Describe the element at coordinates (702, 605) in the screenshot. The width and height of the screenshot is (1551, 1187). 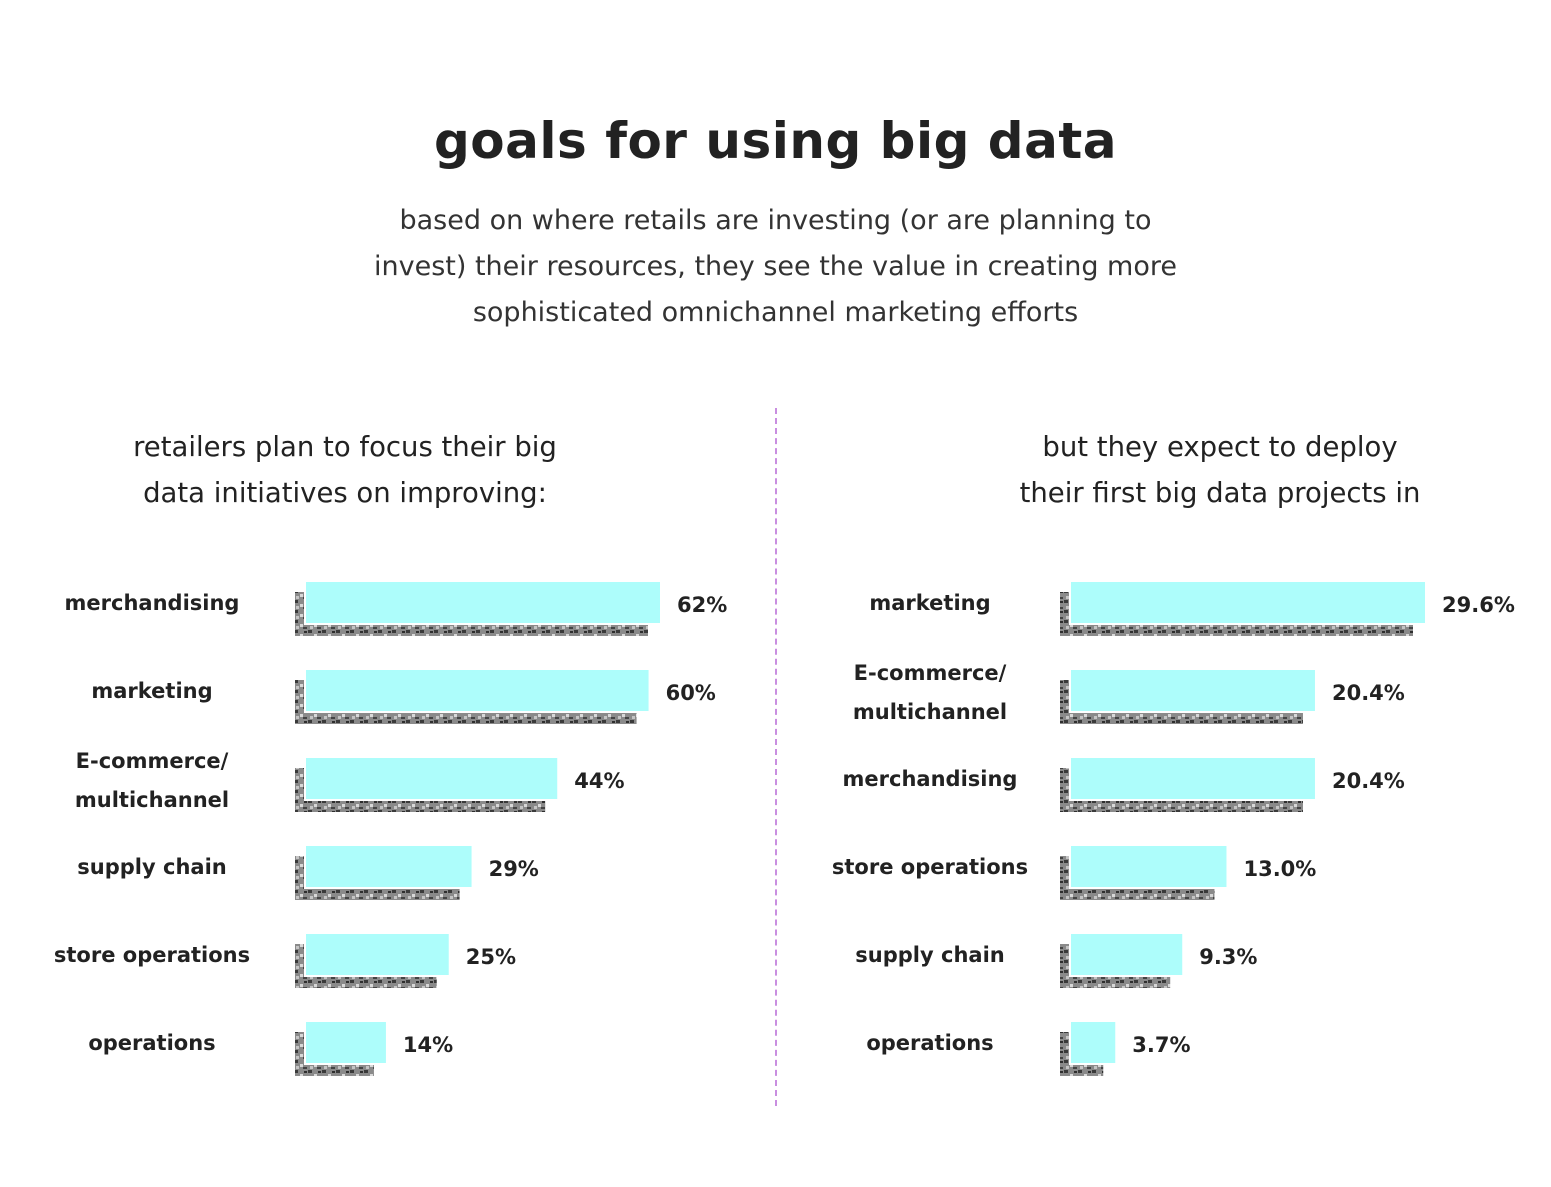
I see `left-value-label: 62%` at that location.